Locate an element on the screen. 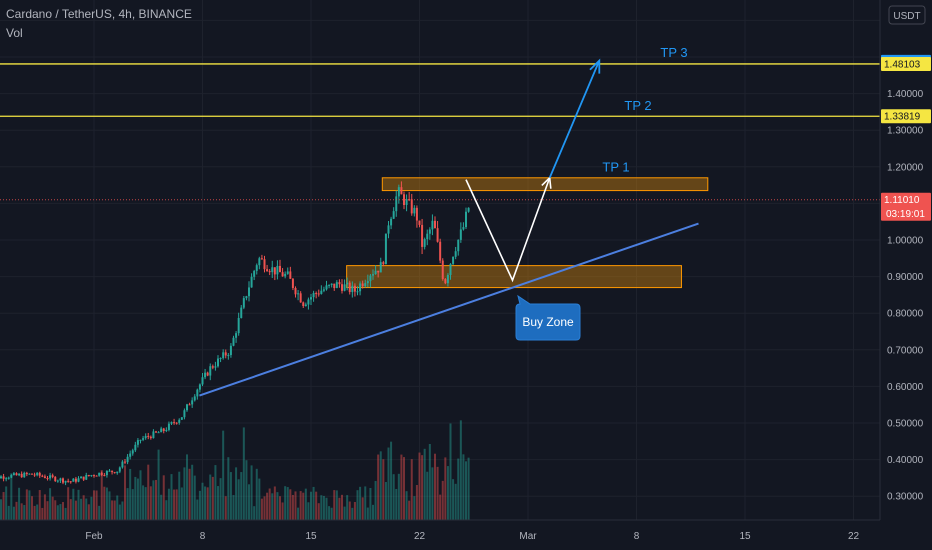  volume-indicator-label: Vol is located at coordinates (14, 33).